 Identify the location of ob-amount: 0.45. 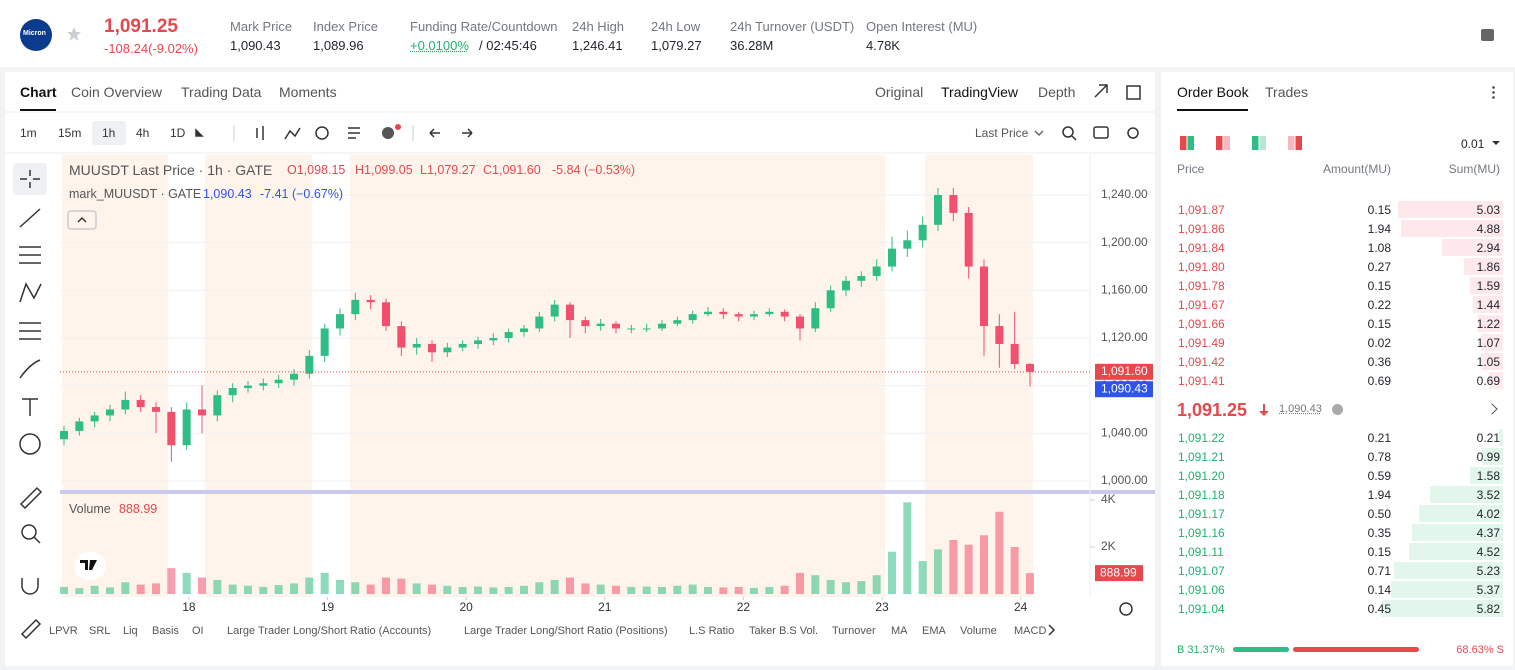
(1379, 609).